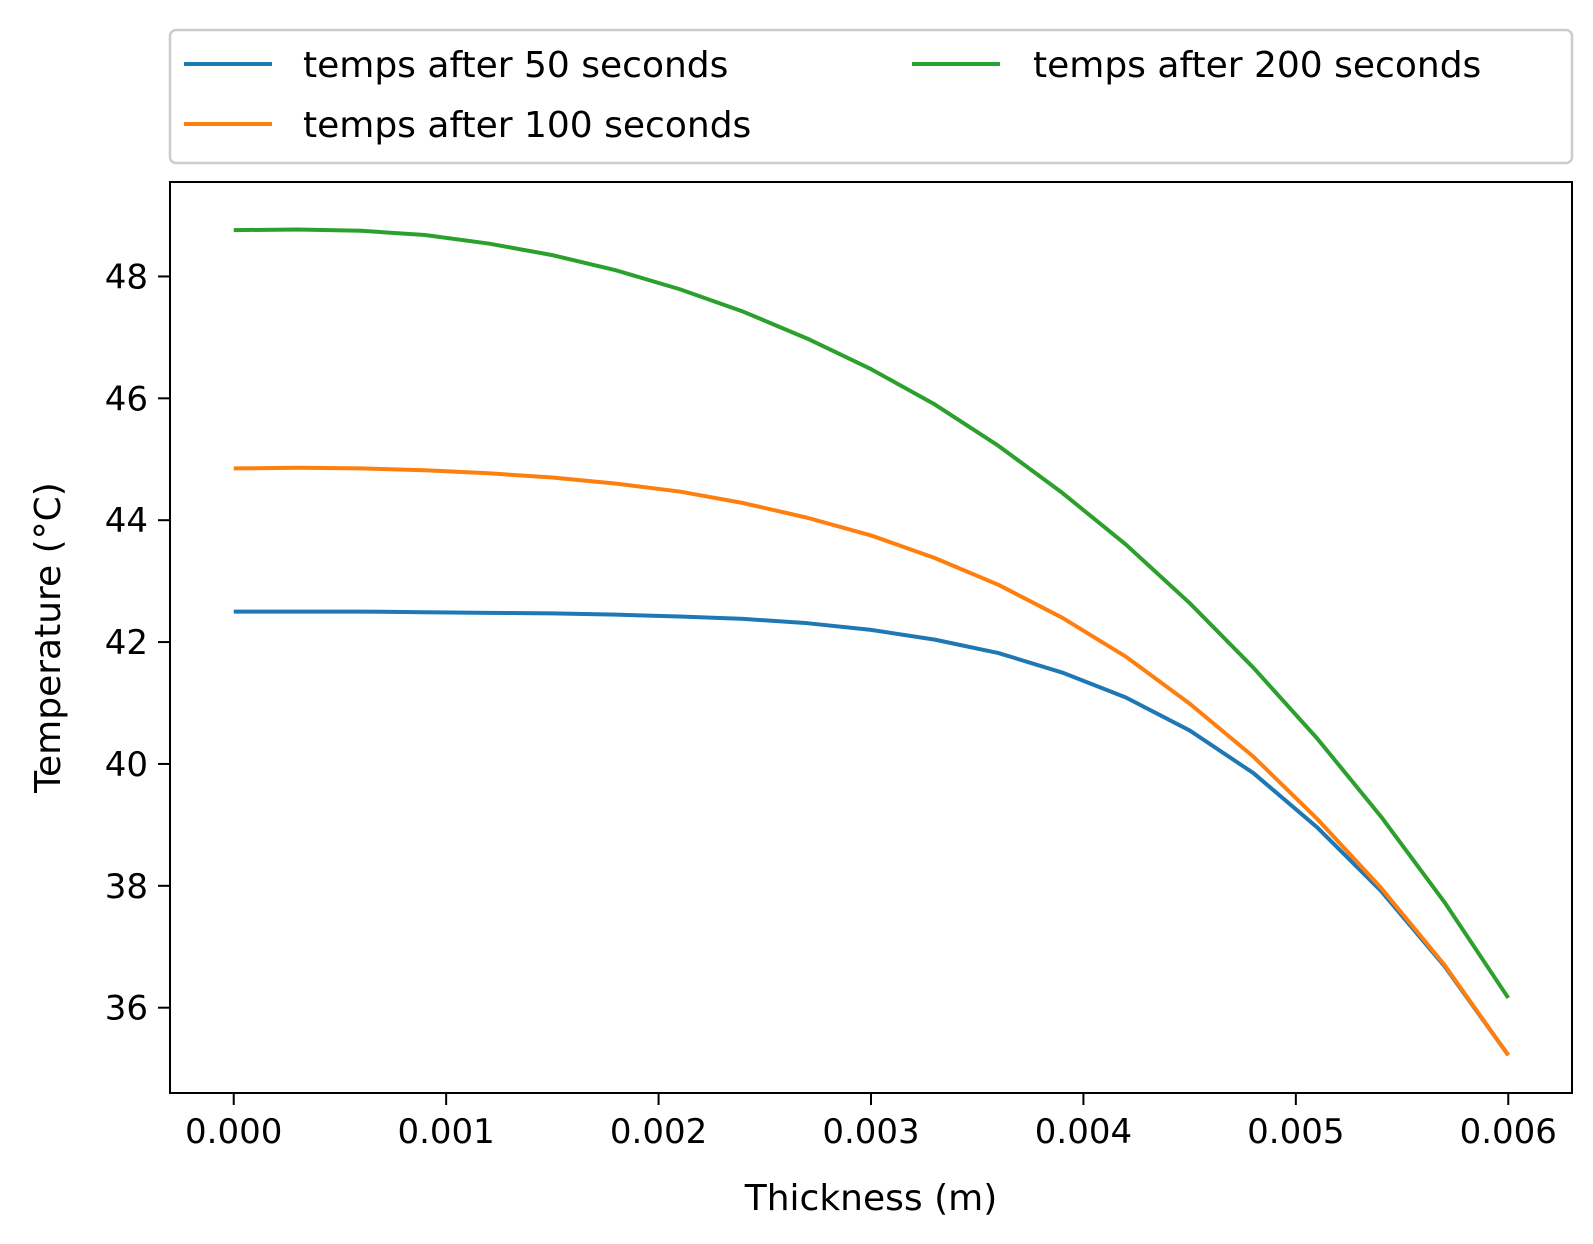 Image resolution: width=1593 pixels, height=1244 pixels. I want to click on y-tick-label: 42, so click(126, 643).